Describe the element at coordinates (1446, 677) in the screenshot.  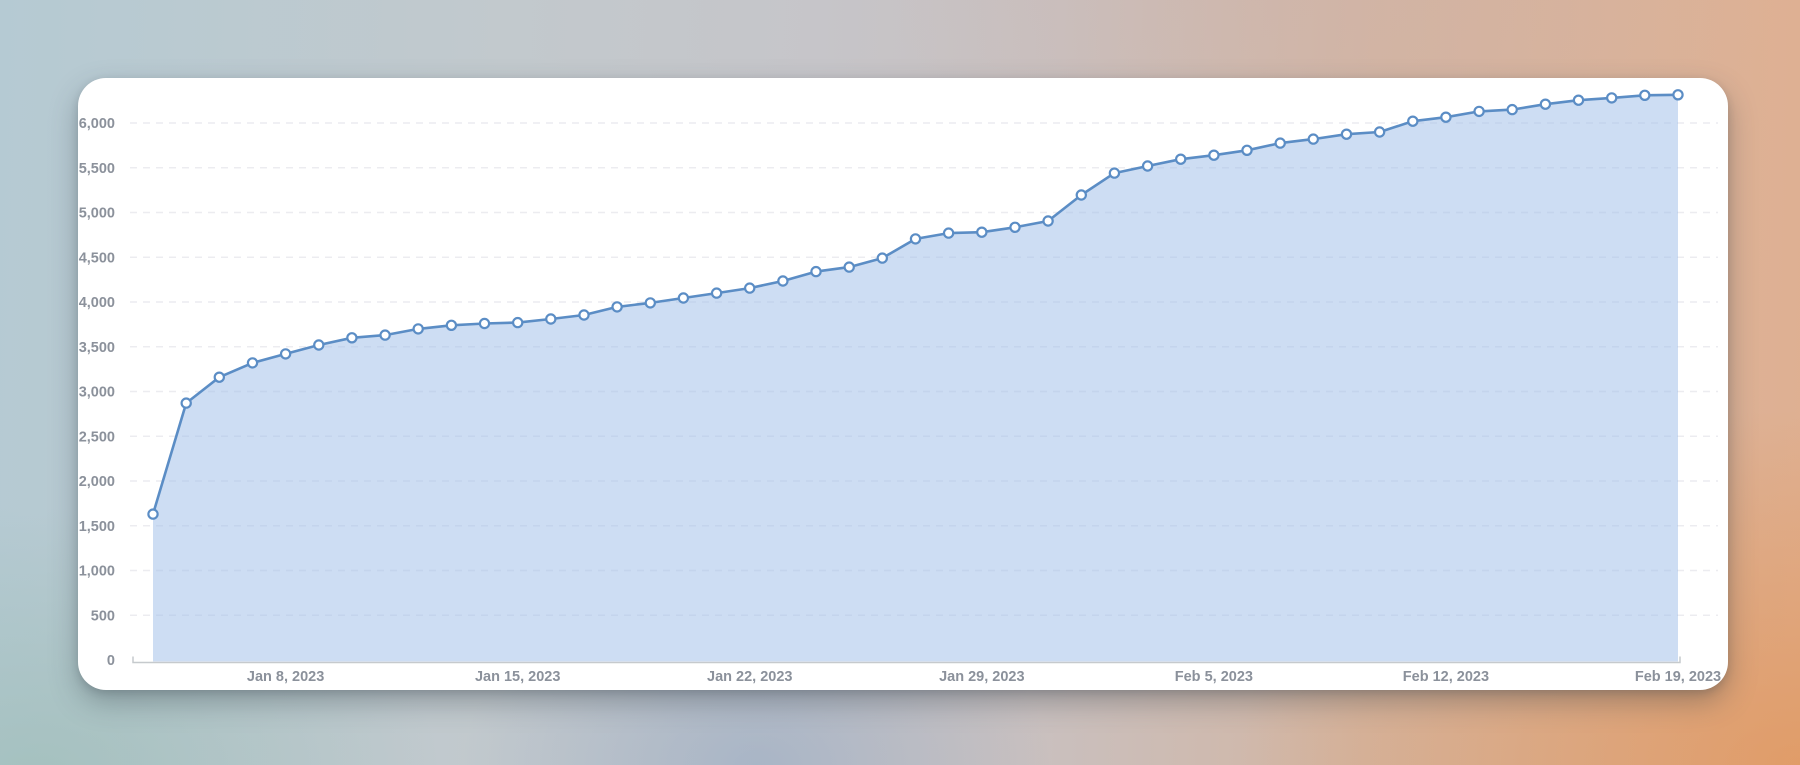
I see `x-axis-tick-label: Feb 12, 2023` at that location.